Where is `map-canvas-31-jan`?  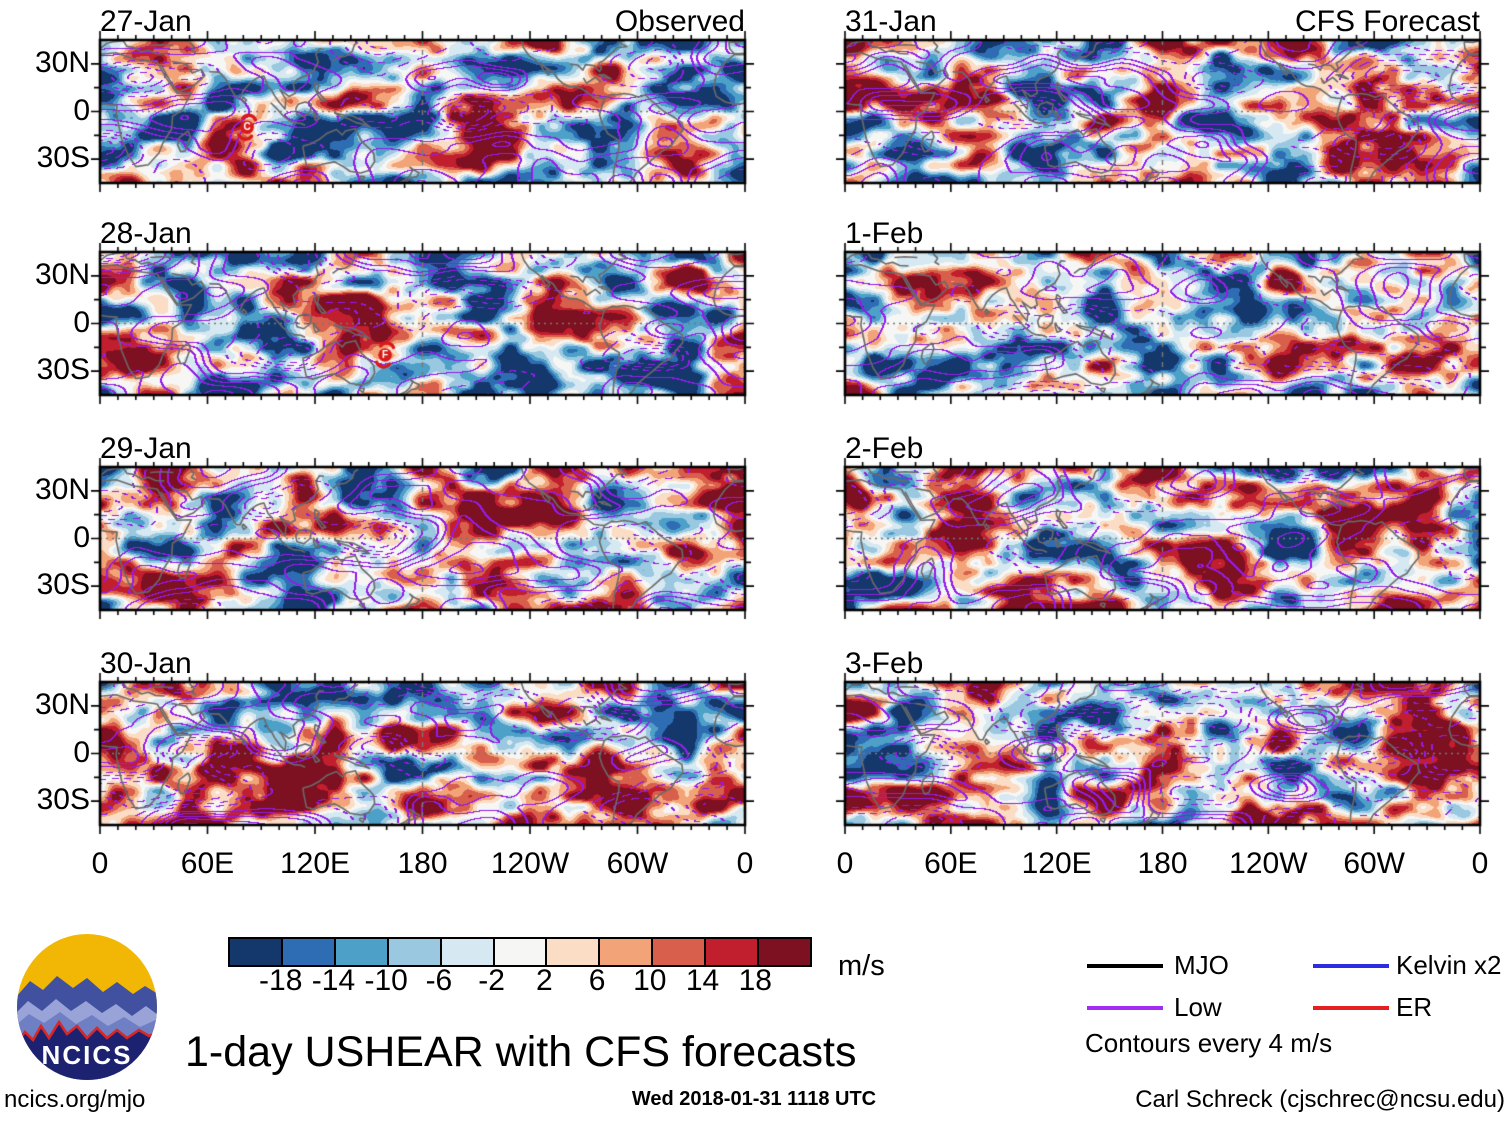 map-canvas-31-jan is located at coordinates (1162, 111).